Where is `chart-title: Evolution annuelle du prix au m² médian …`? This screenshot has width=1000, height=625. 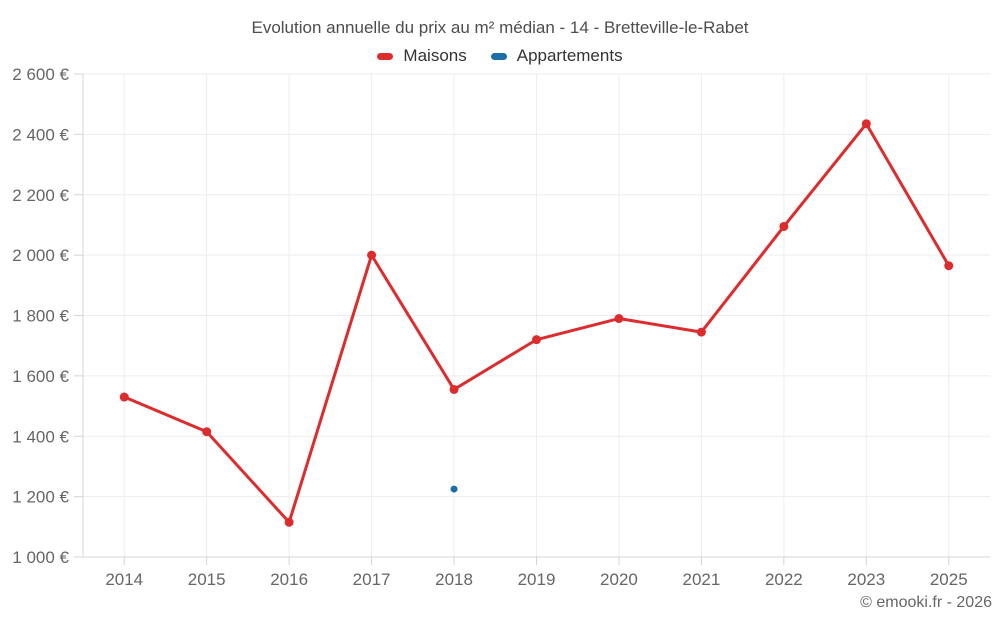
chart-title: Evolution annuelle du prix au m² médian … is located at coordinates (500, 27).